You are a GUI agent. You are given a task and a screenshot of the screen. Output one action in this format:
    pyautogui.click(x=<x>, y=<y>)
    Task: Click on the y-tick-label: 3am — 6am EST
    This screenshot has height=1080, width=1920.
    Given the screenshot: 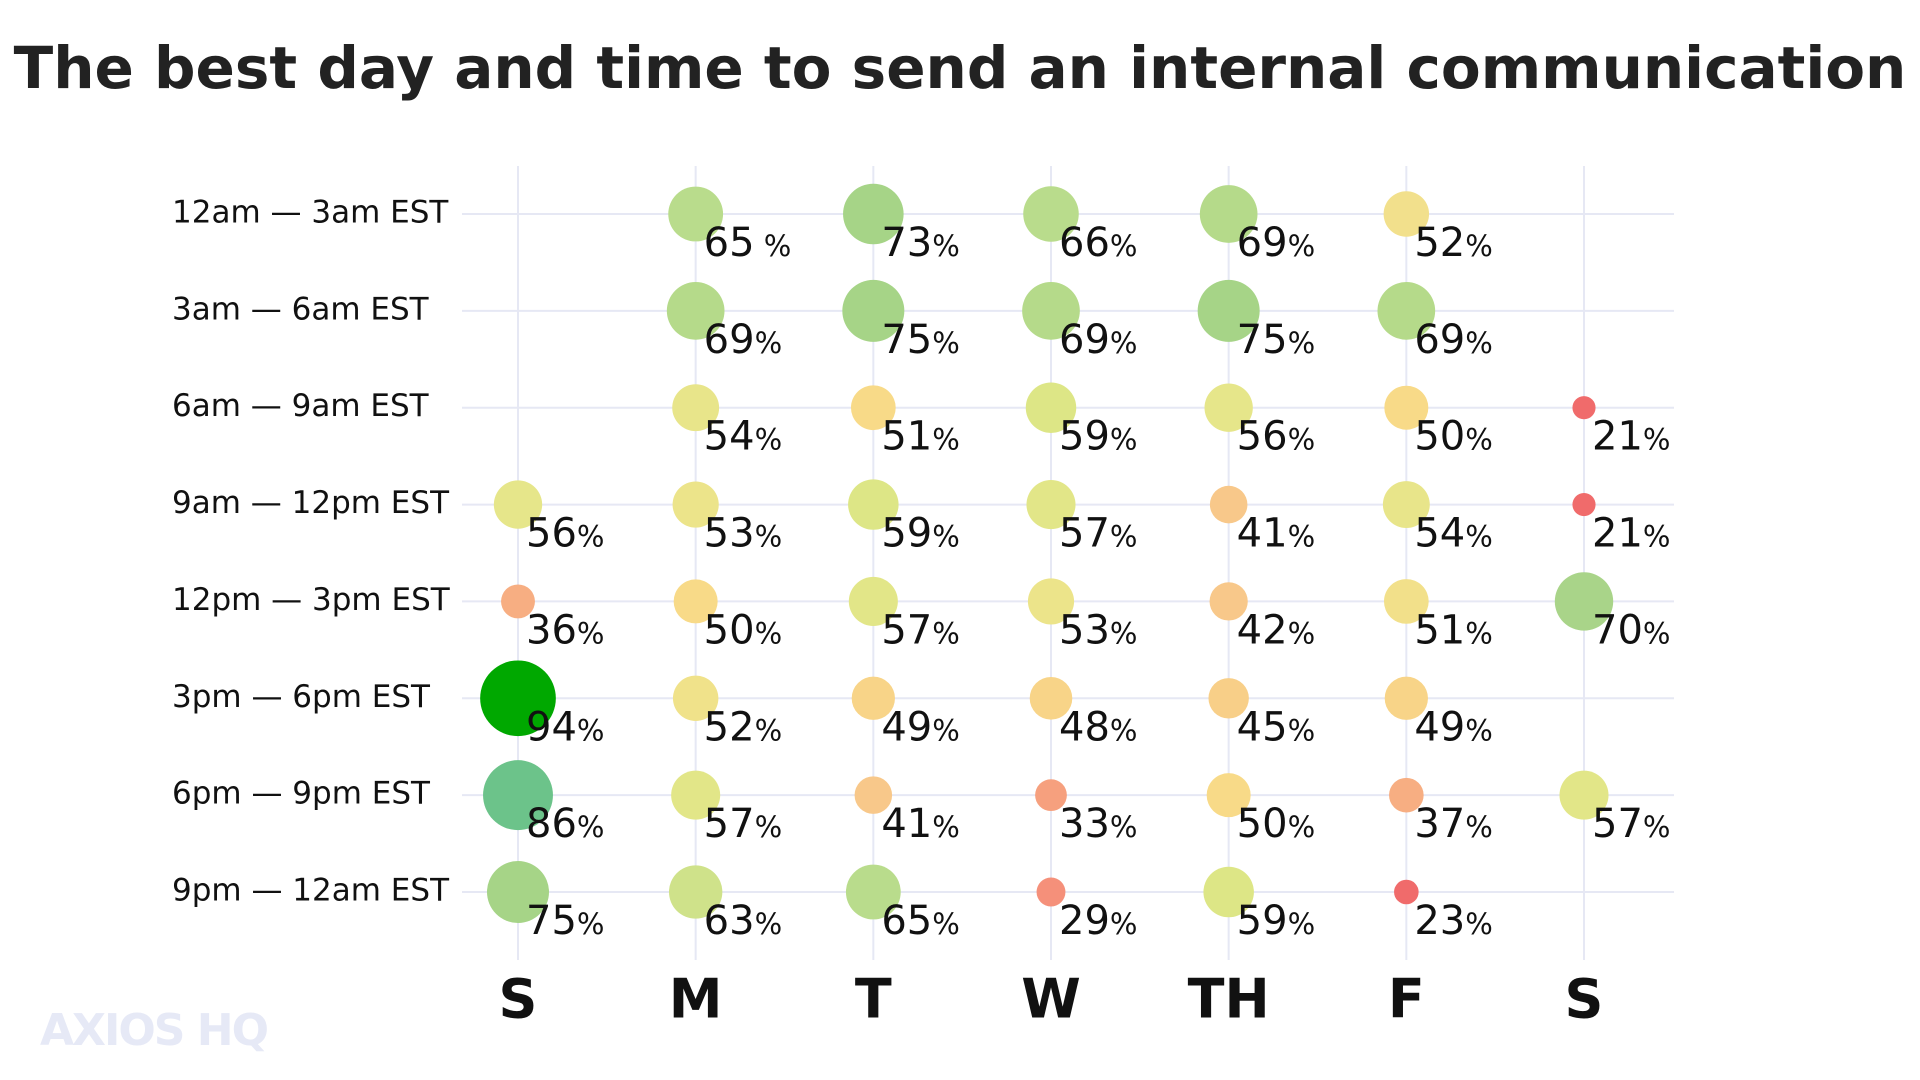 What is the action you would take?
    pyautogui.click(x=301, y=309)
    